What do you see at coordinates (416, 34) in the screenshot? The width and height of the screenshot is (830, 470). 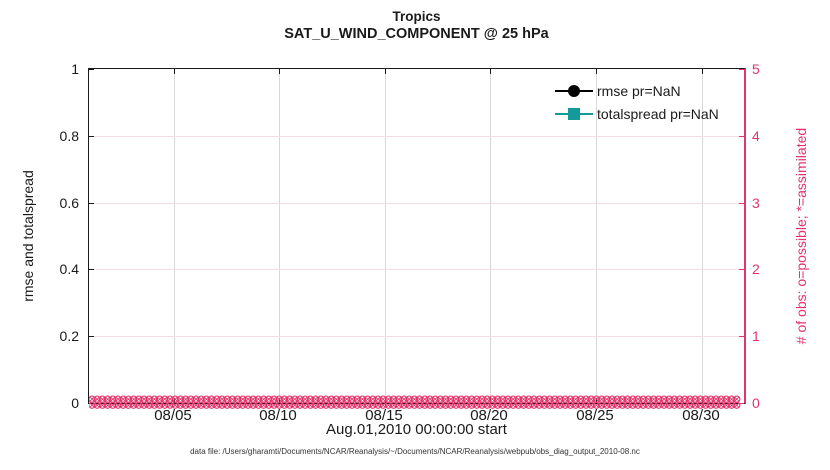 I see `chart-subtitle: SAT_U_WIND_COMPONENT @ 25 hPa` at bounding box center [416, 34].